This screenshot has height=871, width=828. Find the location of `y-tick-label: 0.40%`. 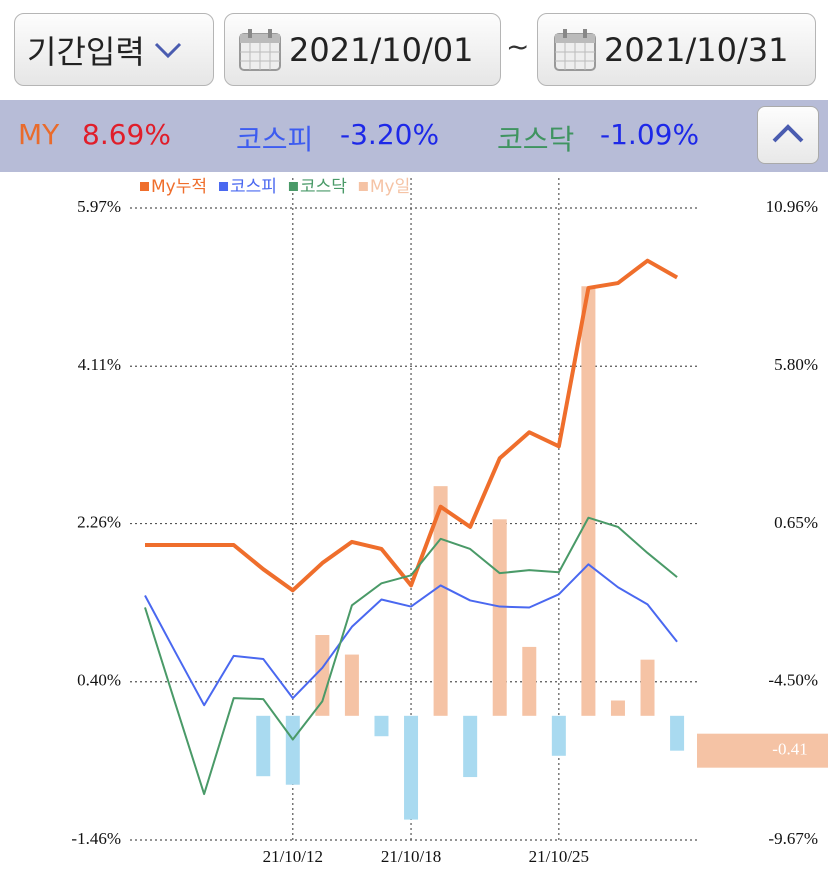

y-tick-label: 0.40% is located at coordinates (99, 680).